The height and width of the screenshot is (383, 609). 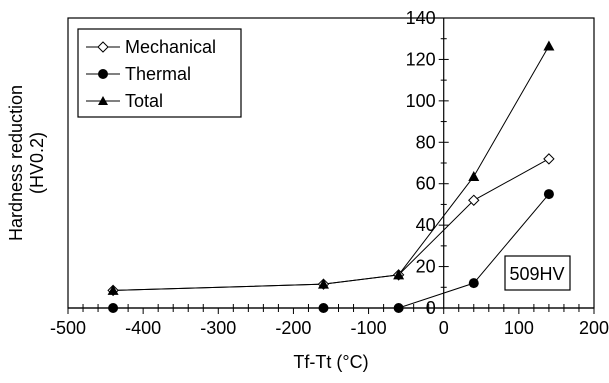 I want to click on y-tick-label: 40, so click(x=426, y=225).